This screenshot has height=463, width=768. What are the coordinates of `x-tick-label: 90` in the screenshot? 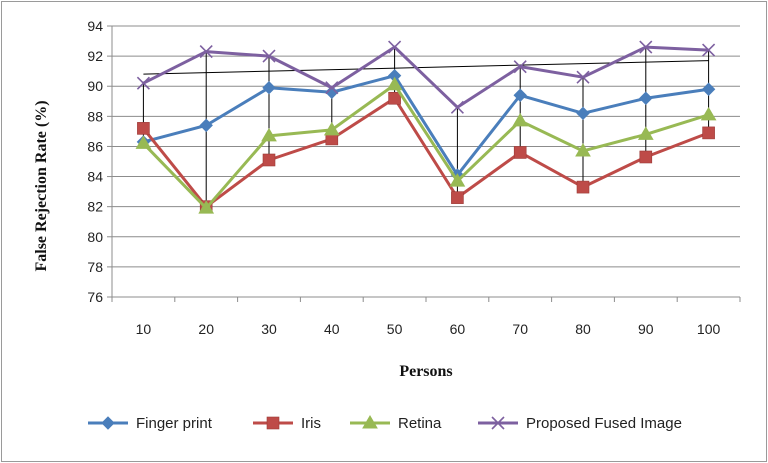 It's located at (646, 329).